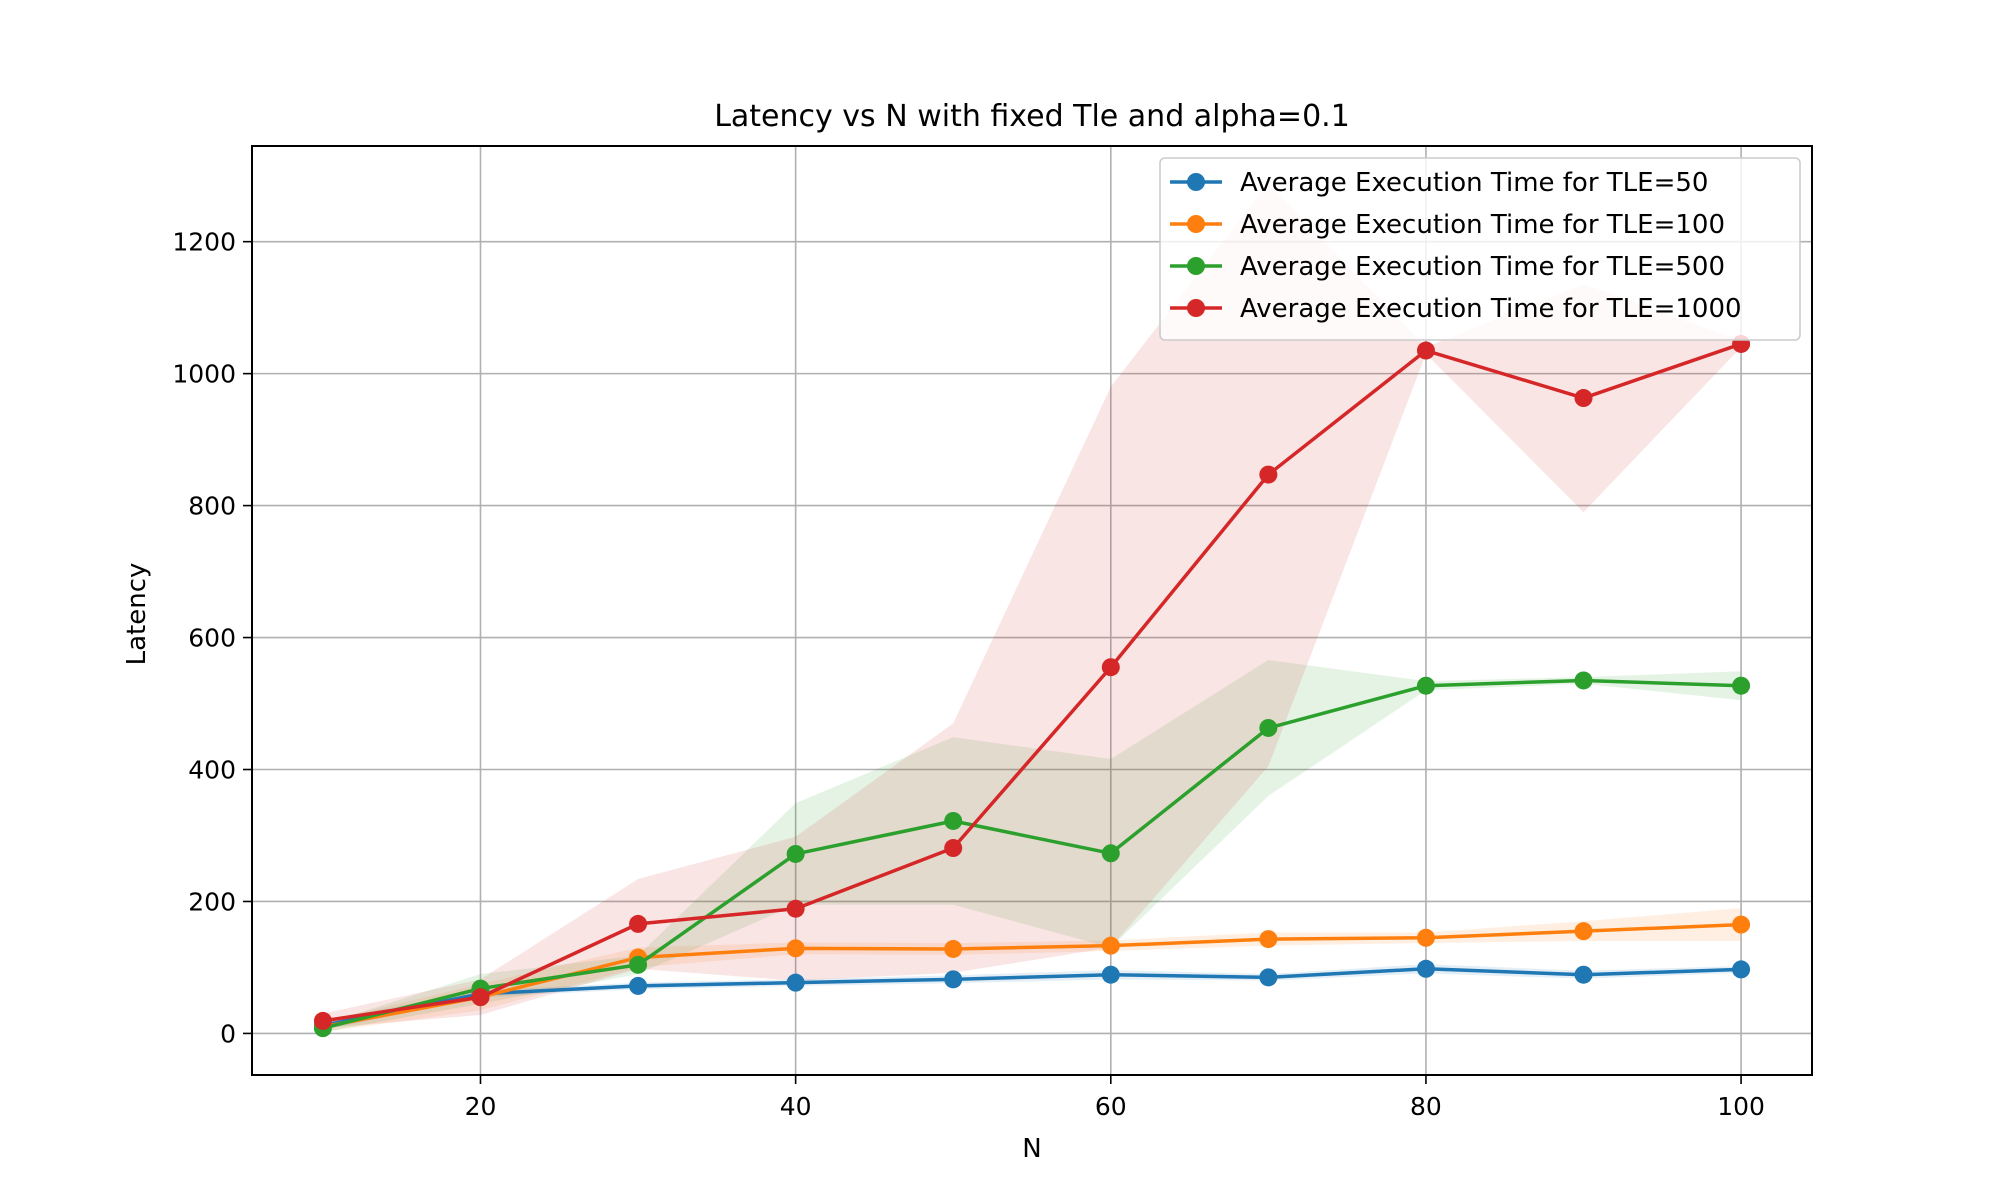 This screenshot has height=1200, width=2000. I want to click on y-tick-label: 600, so click(212, 638).